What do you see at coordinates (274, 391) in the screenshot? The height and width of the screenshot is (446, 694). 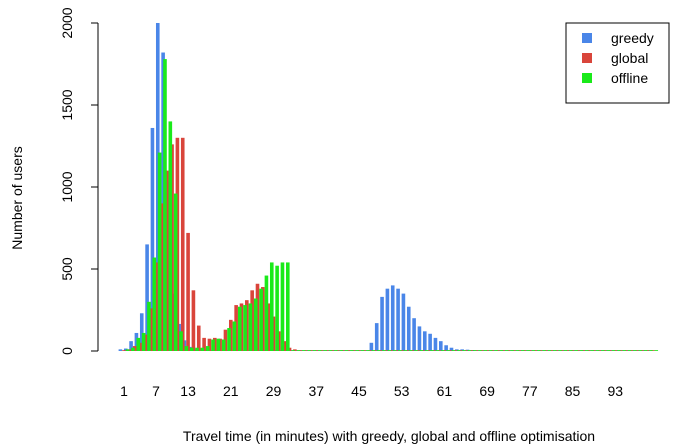 I see `x-tick-label-29: 29` at bounding box center [274, 391].